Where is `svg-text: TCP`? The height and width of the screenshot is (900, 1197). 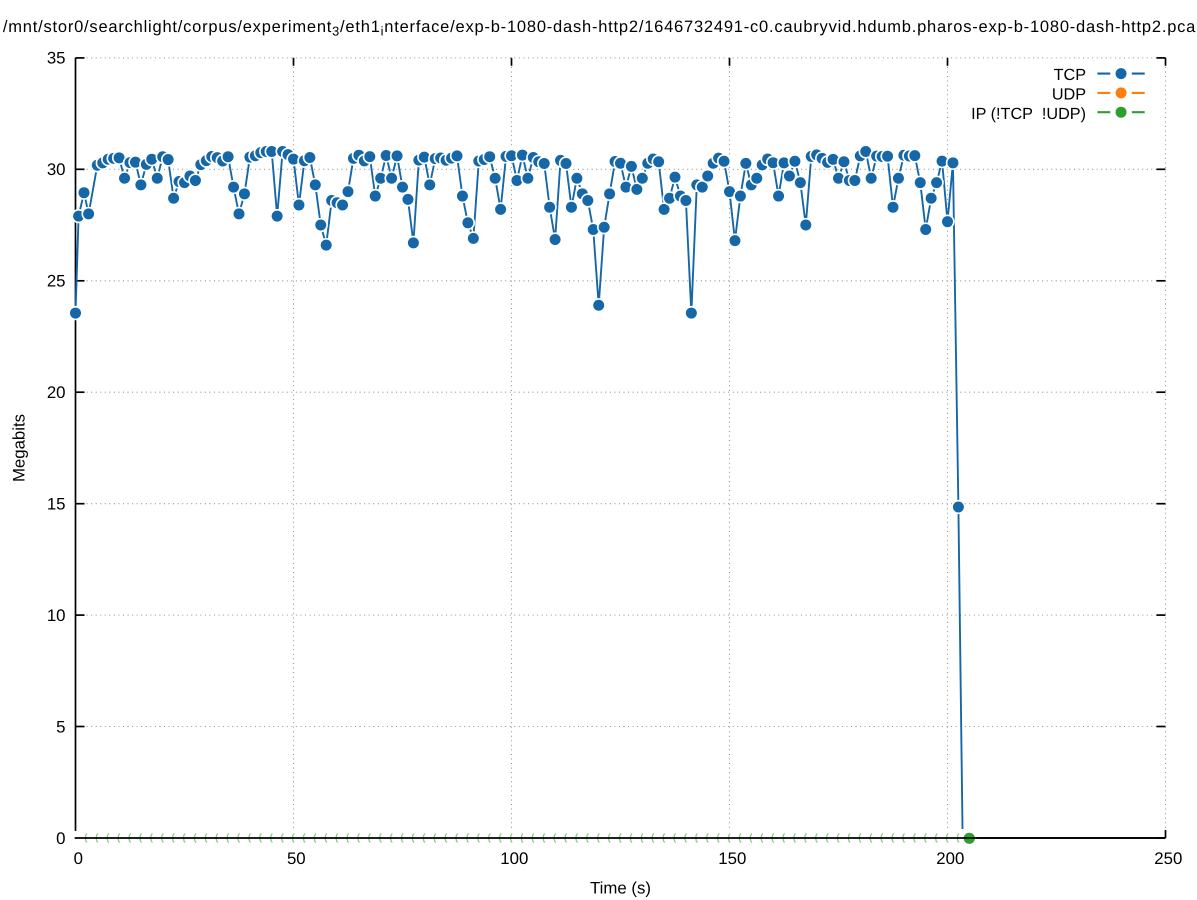
svg-text: TCP is located at coordinates (1070, 75).